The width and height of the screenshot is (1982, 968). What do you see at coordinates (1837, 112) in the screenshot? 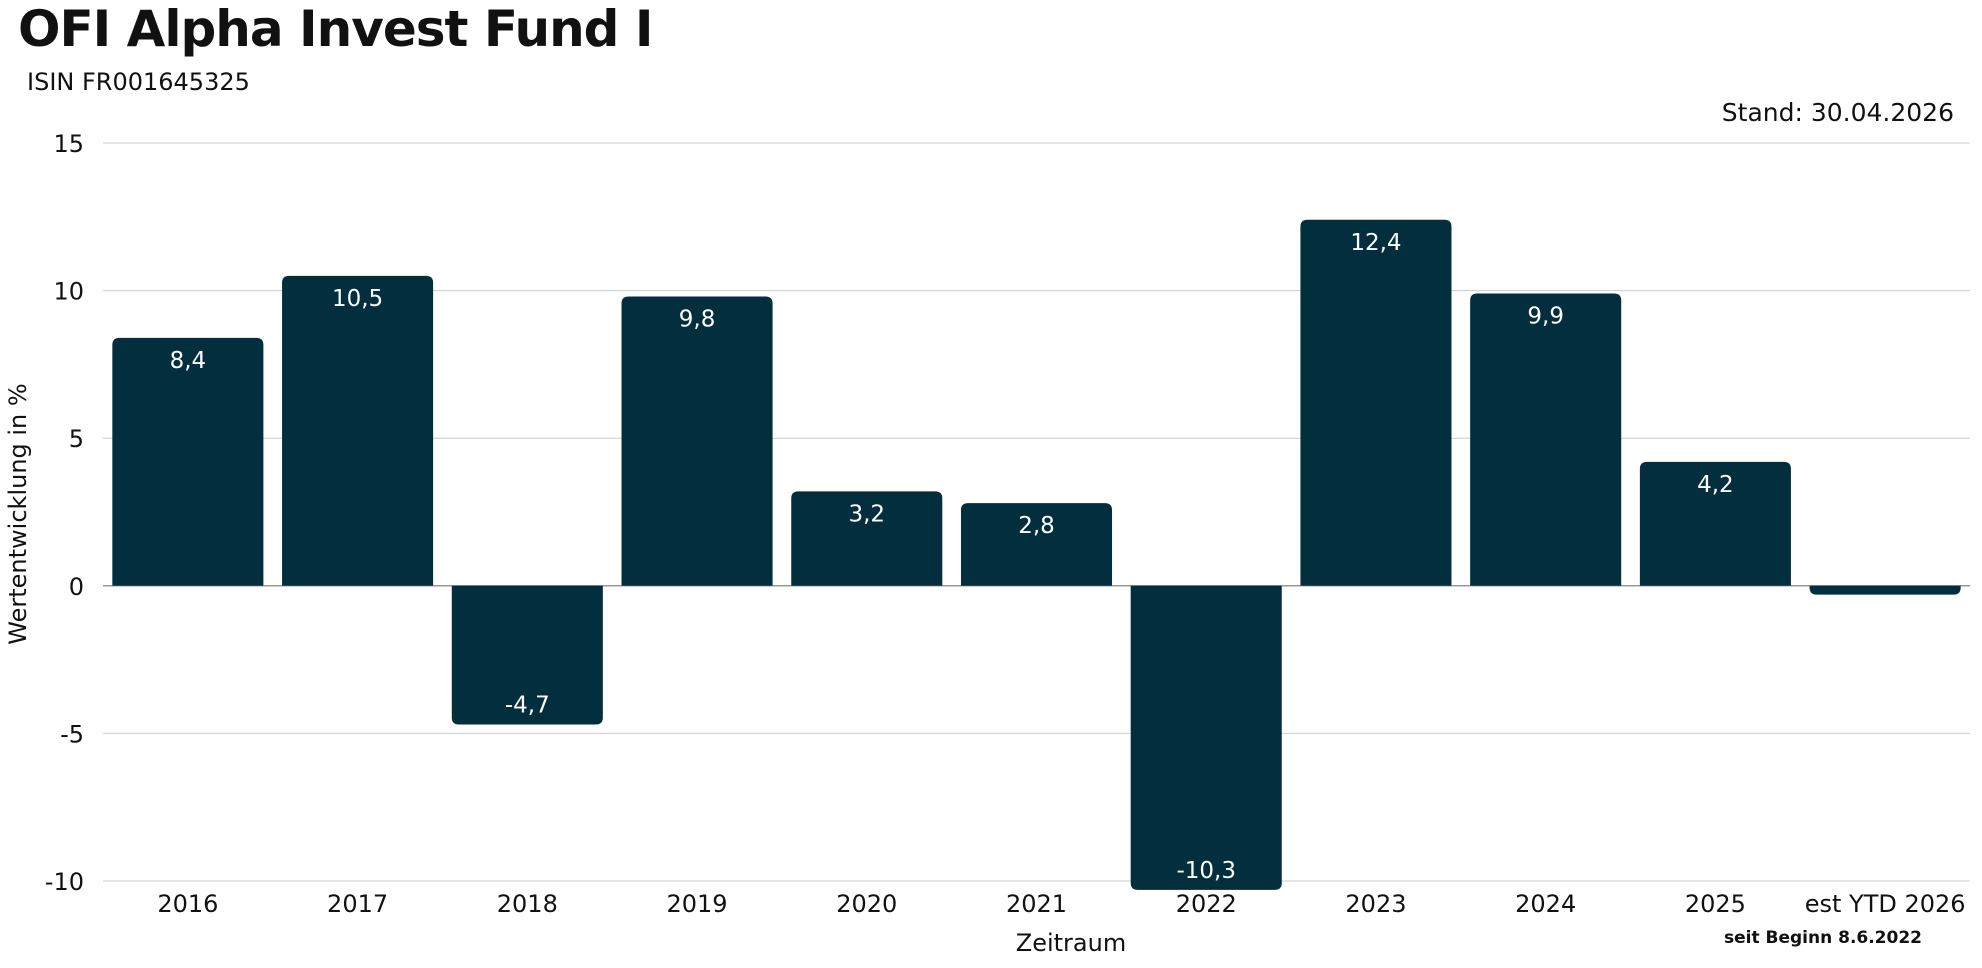
I see `as-of-date: Stand: 30.04.2026` at bounding box center [1837, 112].